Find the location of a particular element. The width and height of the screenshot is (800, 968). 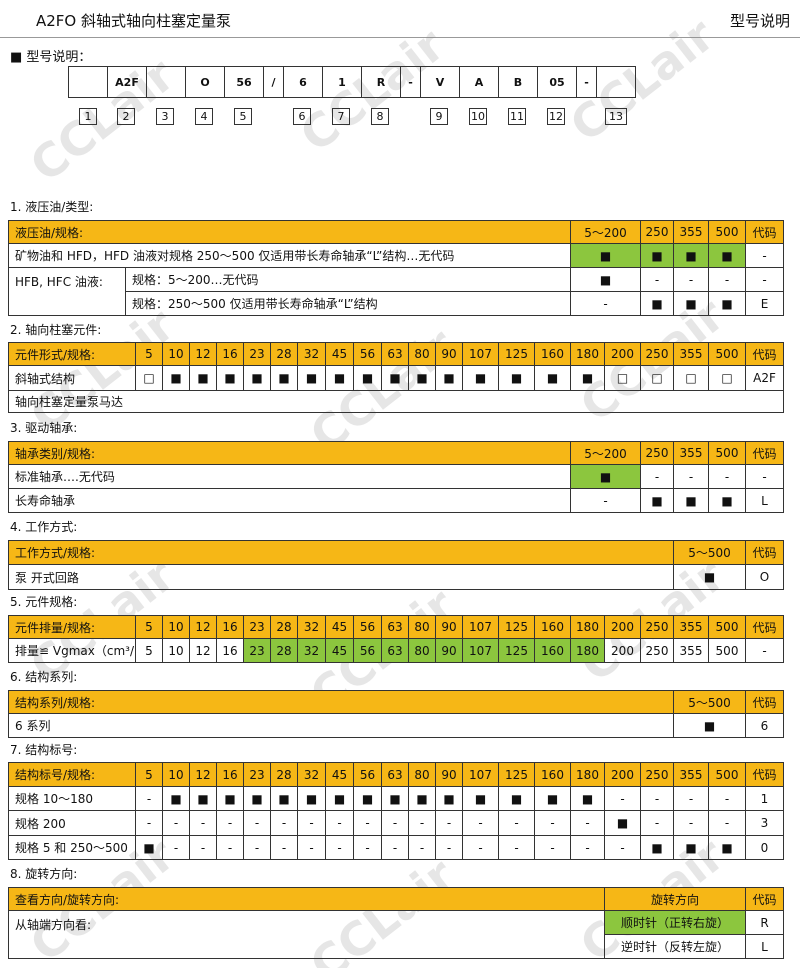

table-cell: 500 is located at coordinates (727, 650).